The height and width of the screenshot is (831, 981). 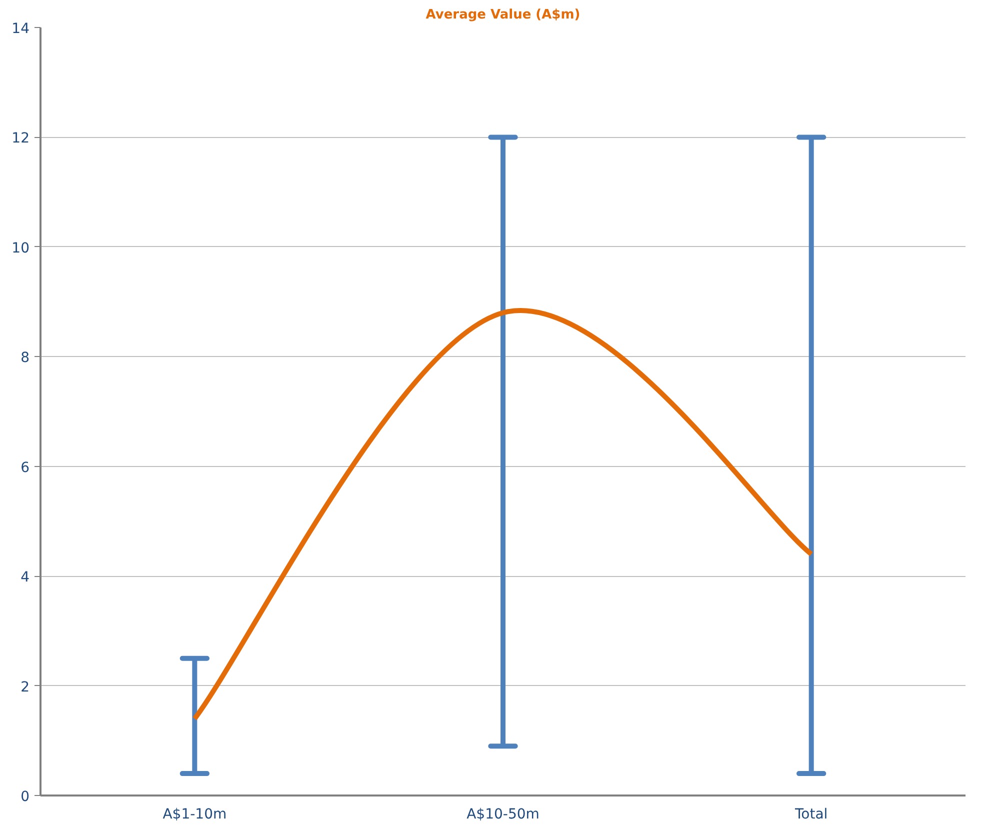 What do you see at coordinates (194, 814) in the screenshot?
I see `x-tick-label: A$1-10m` at bounding box center [194, 814].